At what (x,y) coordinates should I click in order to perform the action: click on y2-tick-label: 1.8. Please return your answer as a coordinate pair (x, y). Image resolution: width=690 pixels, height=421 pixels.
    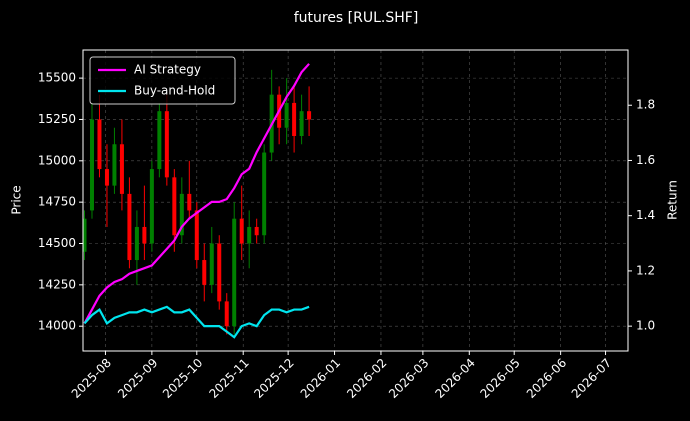
    Looking at the image, I should click on (645, 105).